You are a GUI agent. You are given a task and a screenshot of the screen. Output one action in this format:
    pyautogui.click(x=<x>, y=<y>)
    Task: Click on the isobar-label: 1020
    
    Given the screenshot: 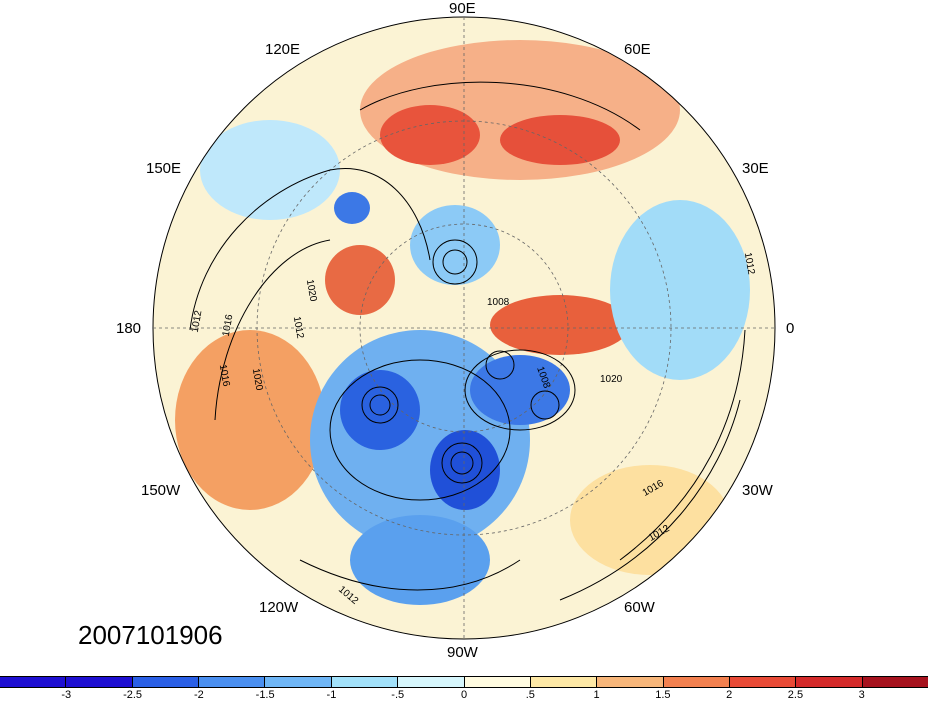 What is the action you would take?
    pyautogui.click(x=611, y=379)
    